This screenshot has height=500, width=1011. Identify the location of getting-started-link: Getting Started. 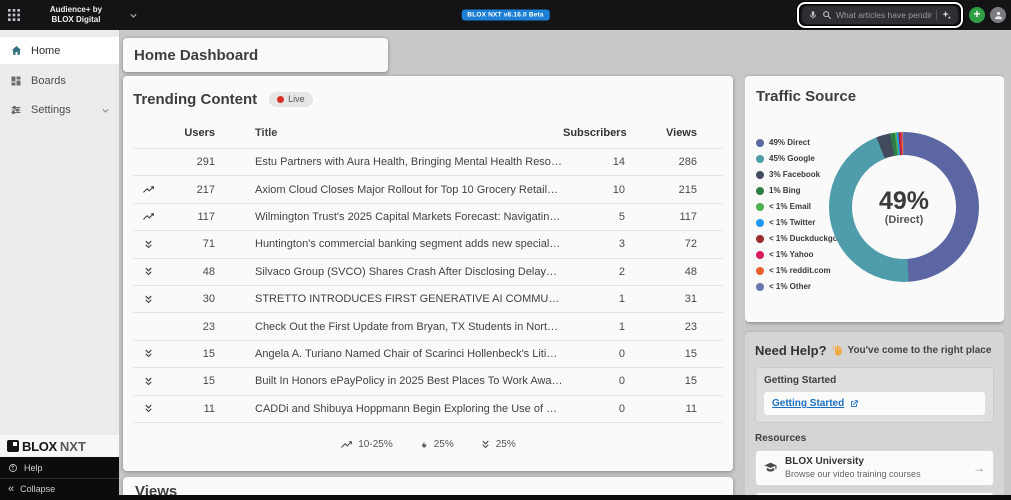
(808, 403).